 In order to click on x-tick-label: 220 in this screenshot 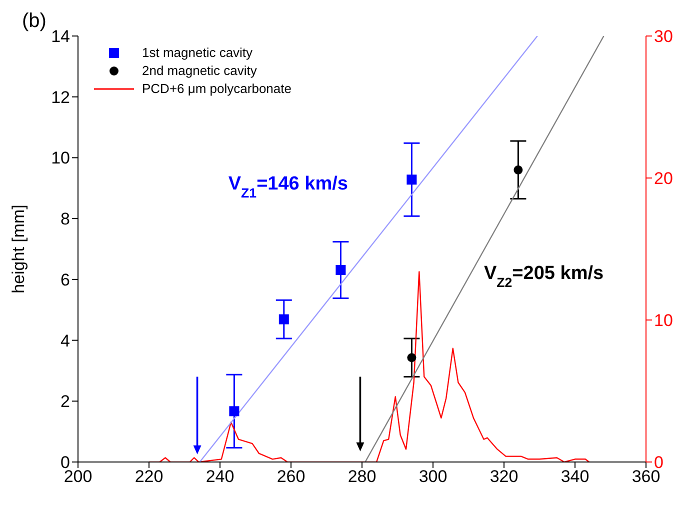, I will do `click(149, 476)`.